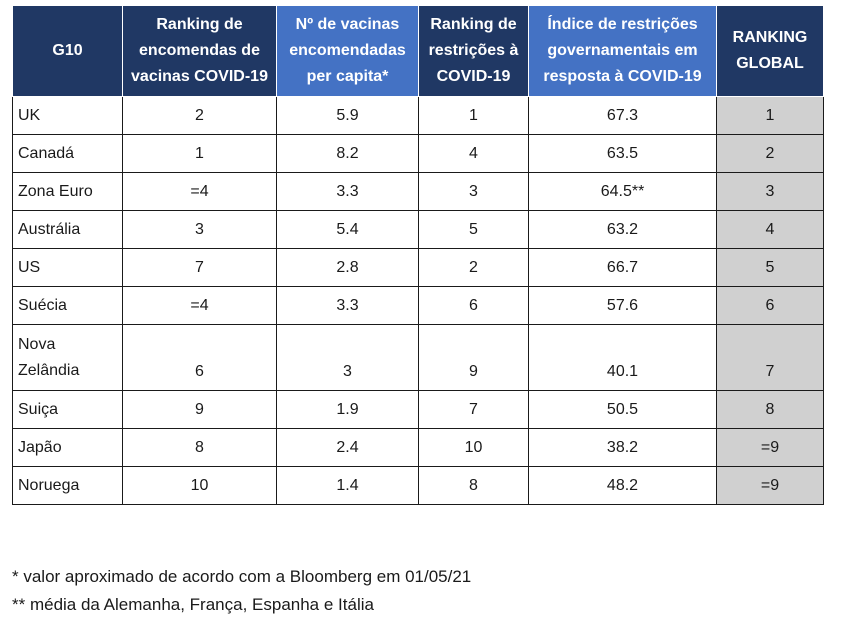 The width and height of the screenshot is (854, 627). Describe the element at coordinates (67, 229) in the screenshot. I see `country-cell: Austrália` at that location.